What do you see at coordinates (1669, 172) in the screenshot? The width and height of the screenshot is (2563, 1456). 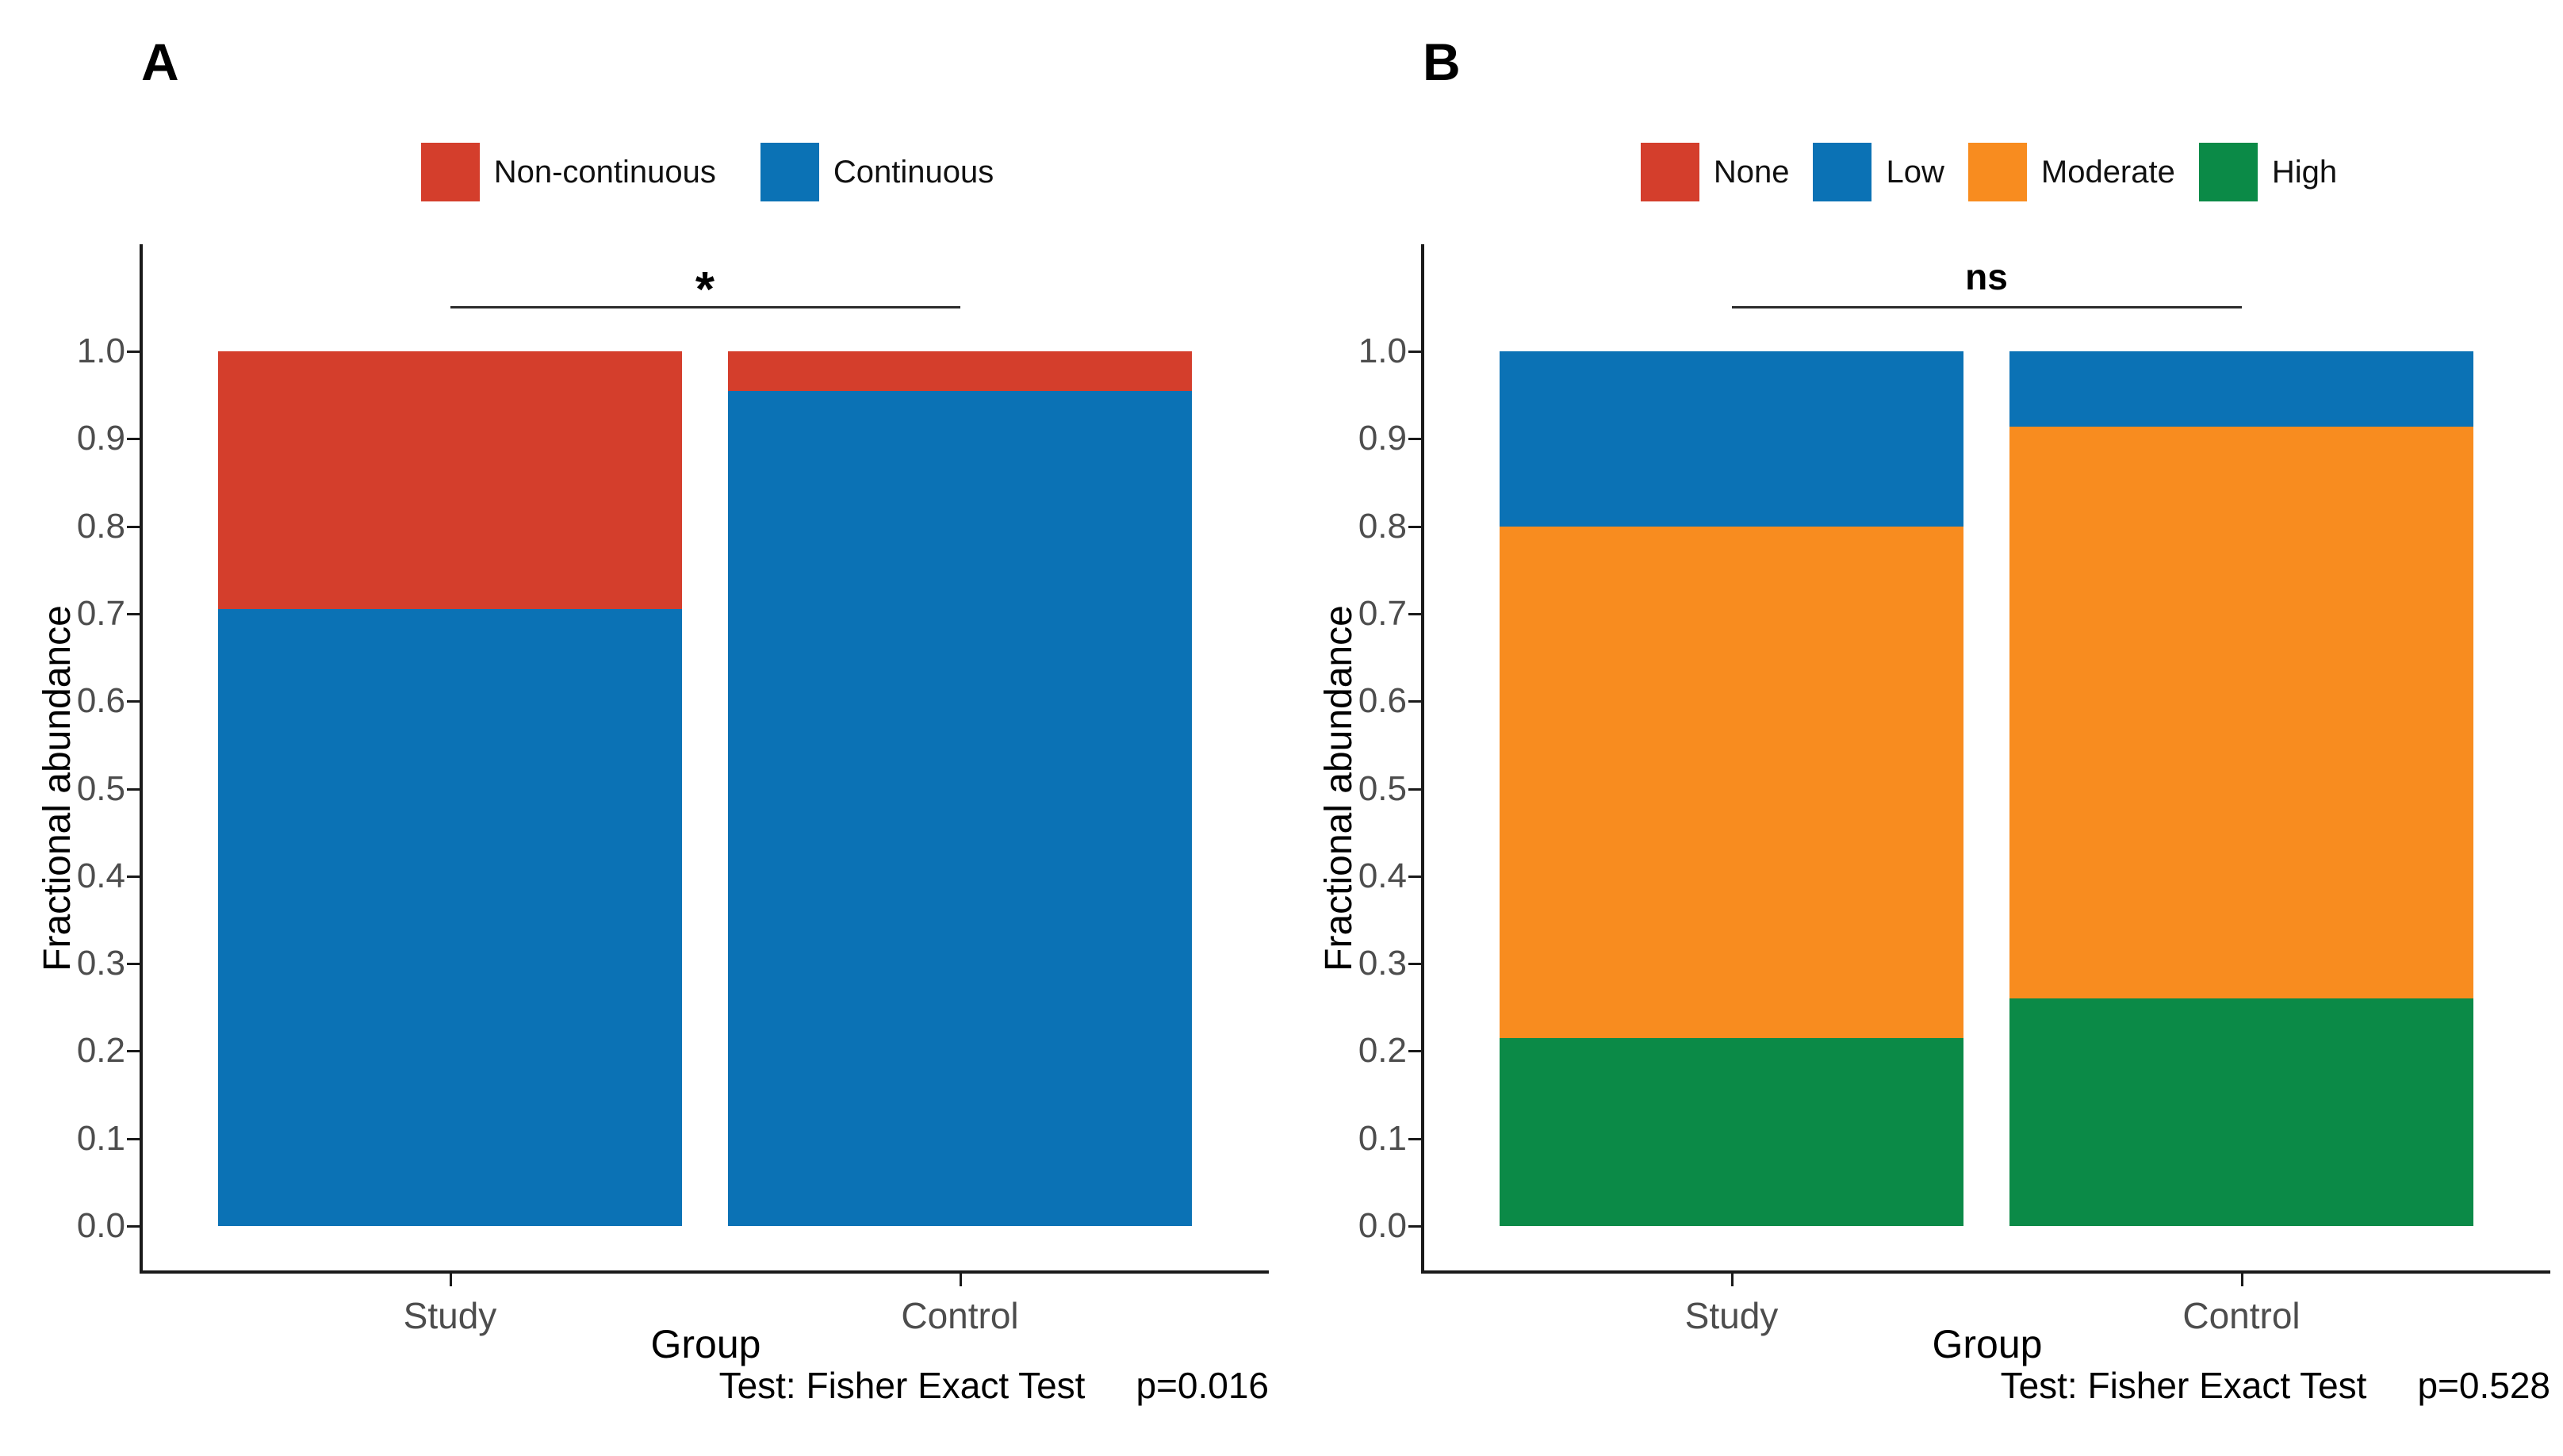 I see `legend-swatch-none` at bounding box center [1669, 172].